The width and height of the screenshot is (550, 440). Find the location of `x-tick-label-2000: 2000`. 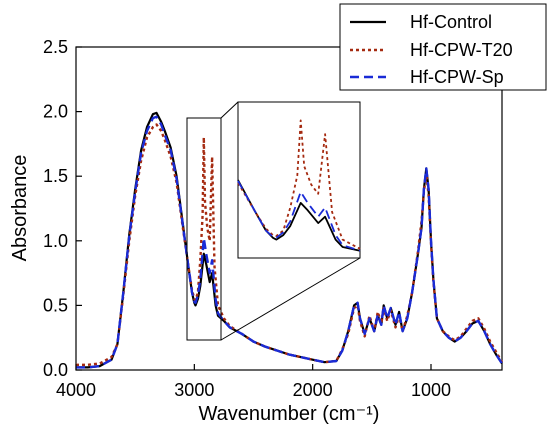

x-tick-label-2000: 2000 is located at coordinates (313, 390).